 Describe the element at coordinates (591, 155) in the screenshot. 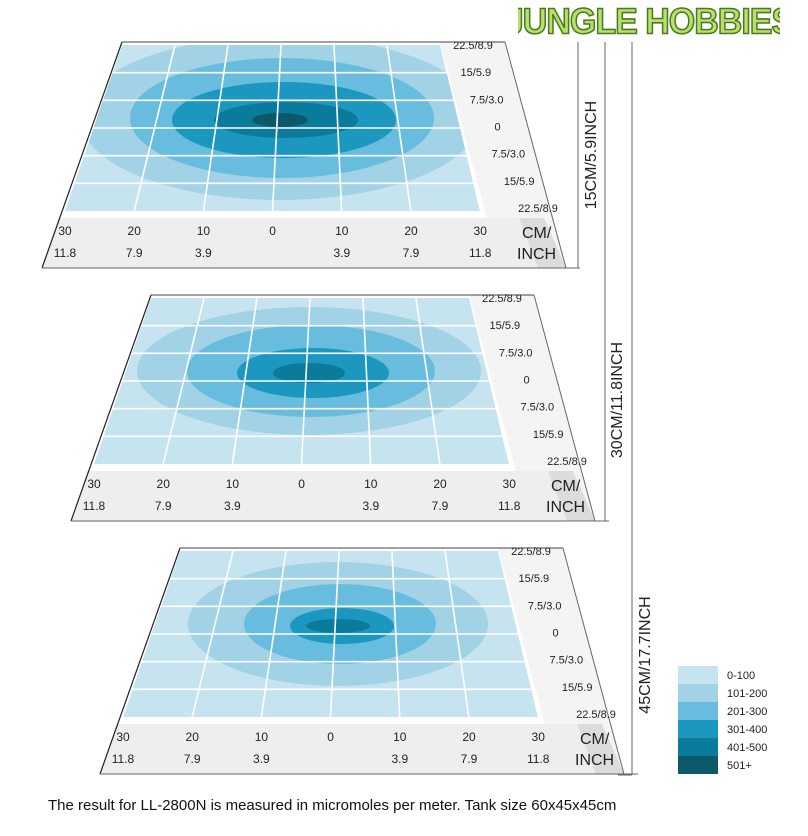

I see `depth-label: 15CM/5.9INCH` at that location.